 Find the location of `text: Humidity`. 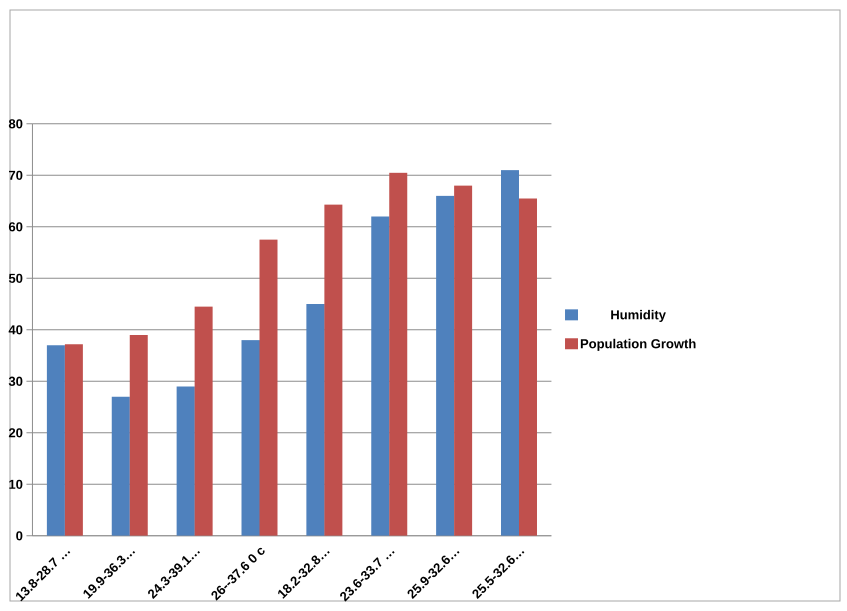

text: Humidity is located at coordinates (638, 316).